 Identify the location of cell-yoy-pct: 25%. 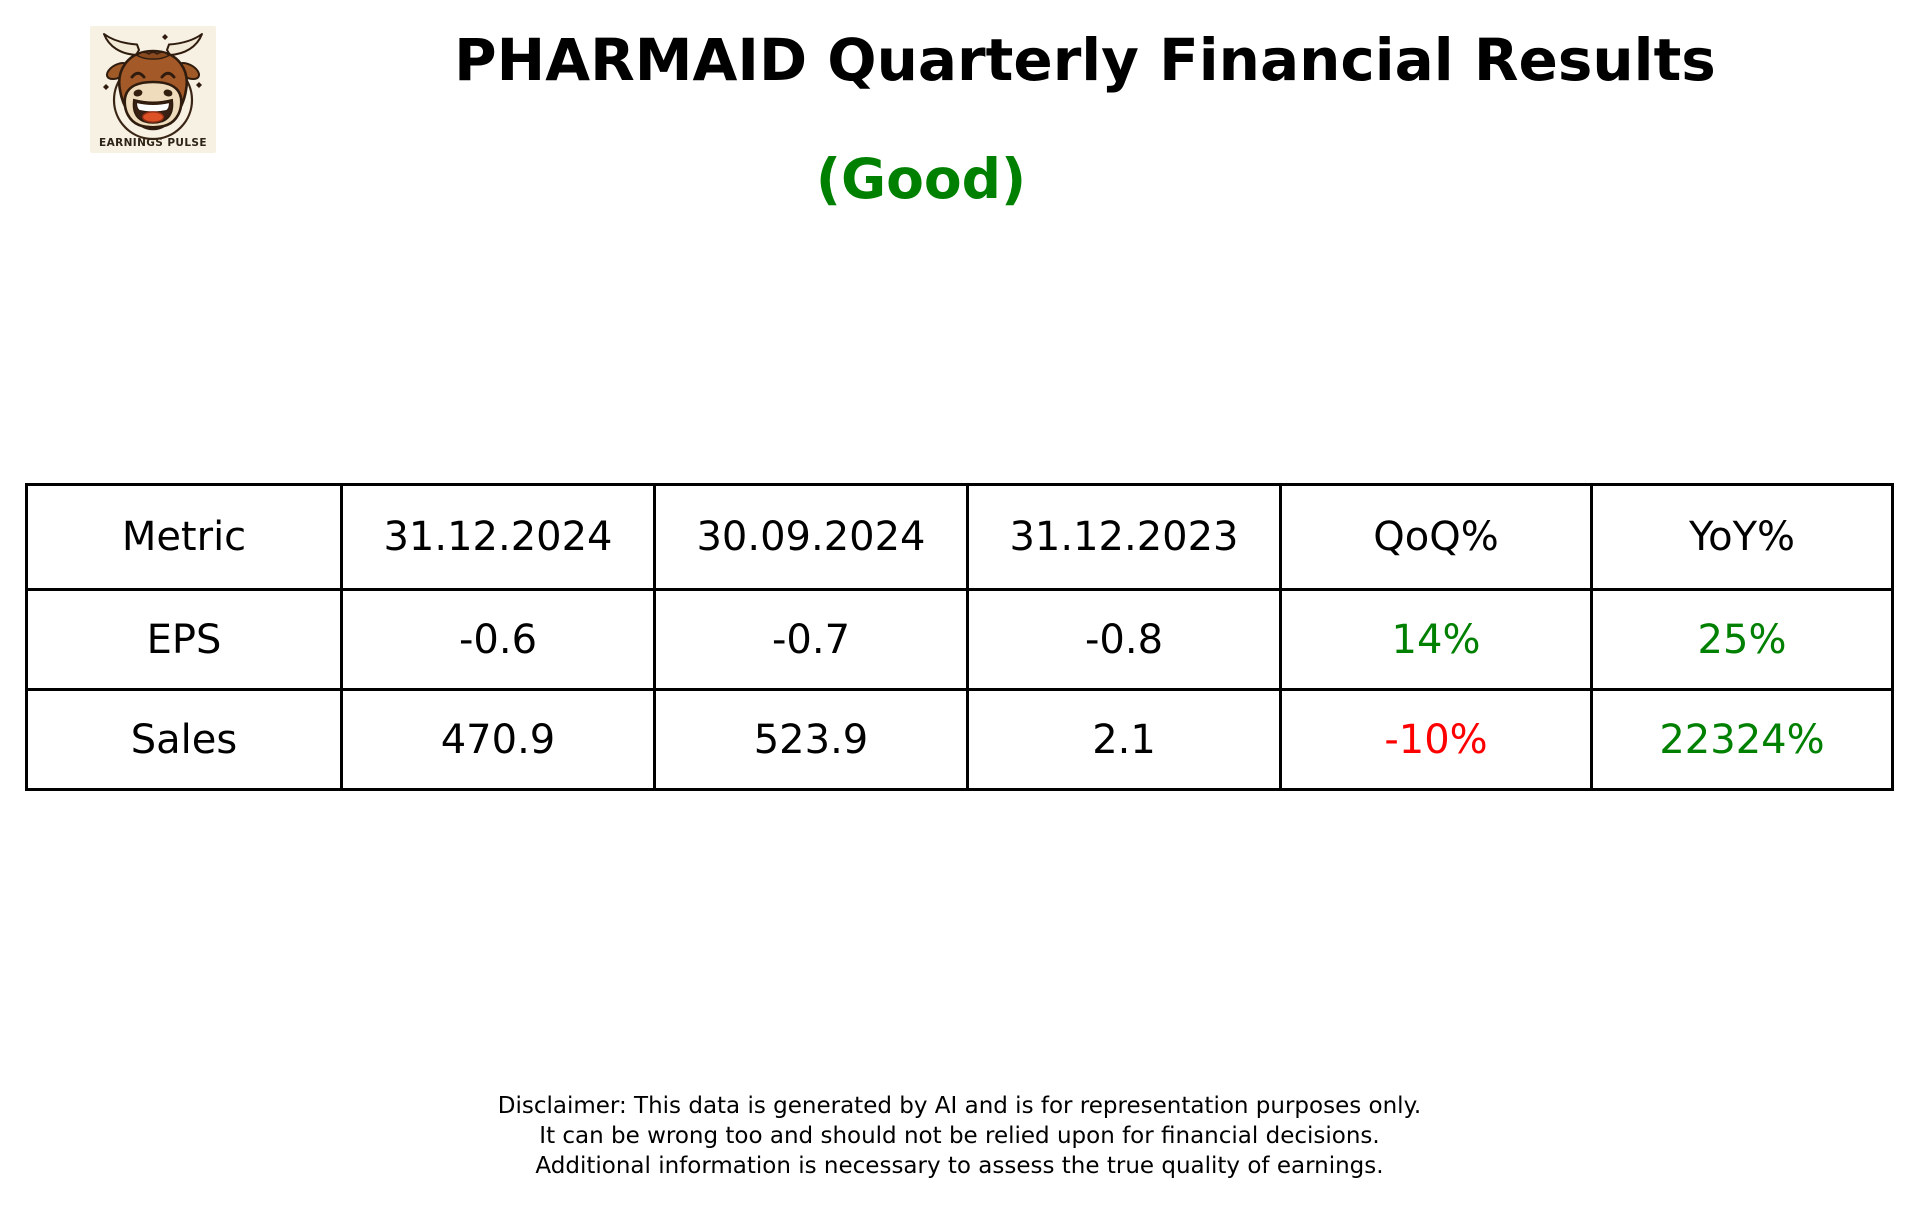
(1742, 639).